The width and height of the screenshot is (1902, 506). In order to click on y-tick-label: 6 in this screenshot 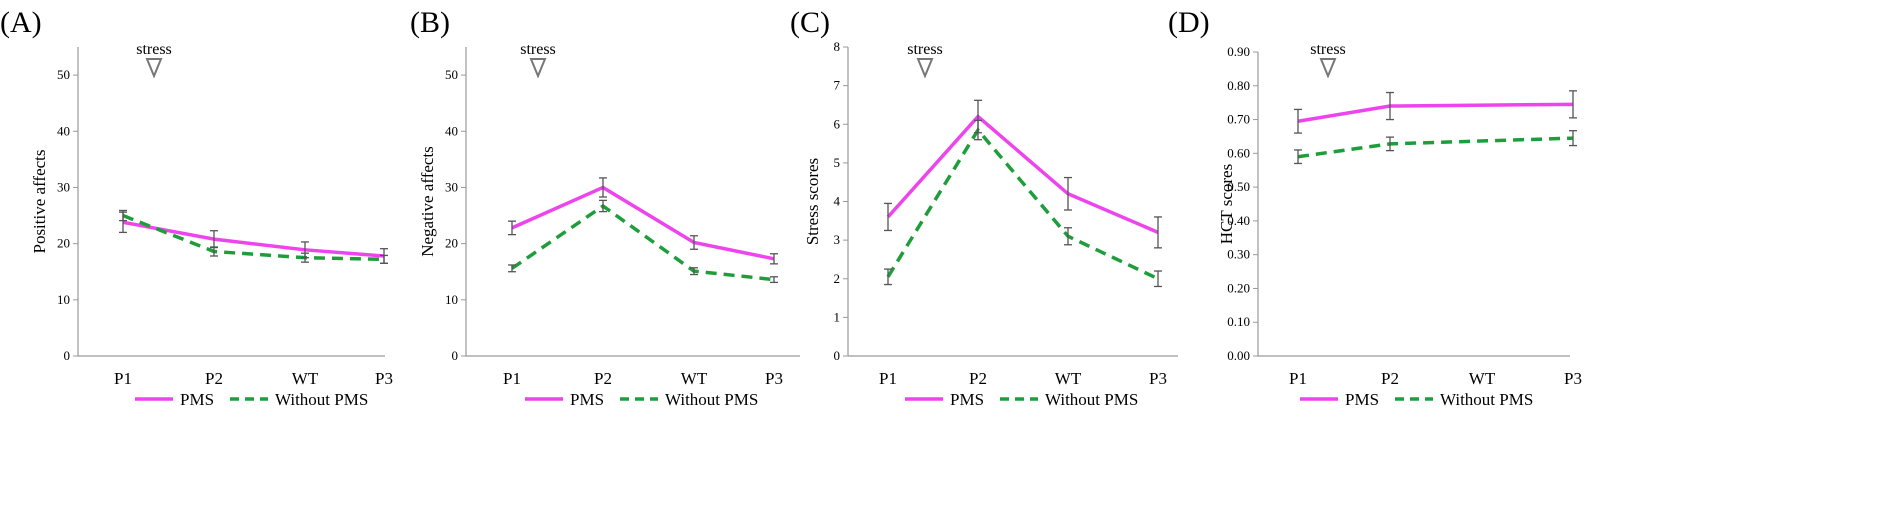, I will do `click(837, 123)`.